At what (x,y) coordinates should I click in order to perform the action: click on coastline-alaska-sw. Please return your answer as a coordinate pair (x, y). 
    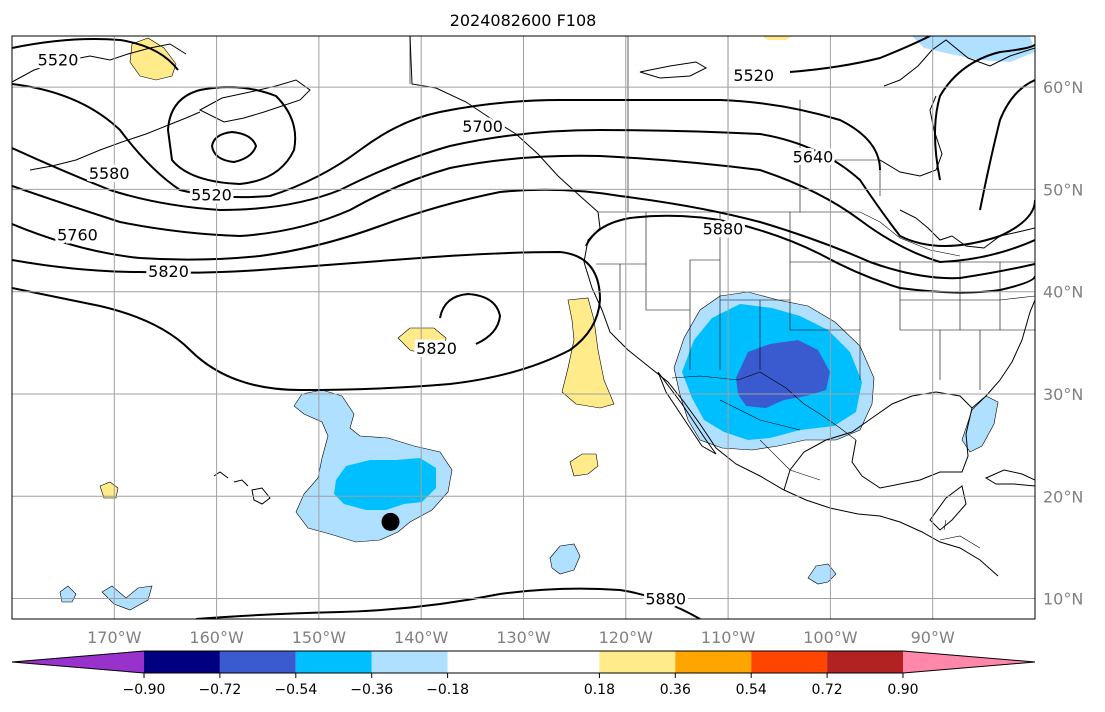
    Looking at the image, I should click on (254, 101).